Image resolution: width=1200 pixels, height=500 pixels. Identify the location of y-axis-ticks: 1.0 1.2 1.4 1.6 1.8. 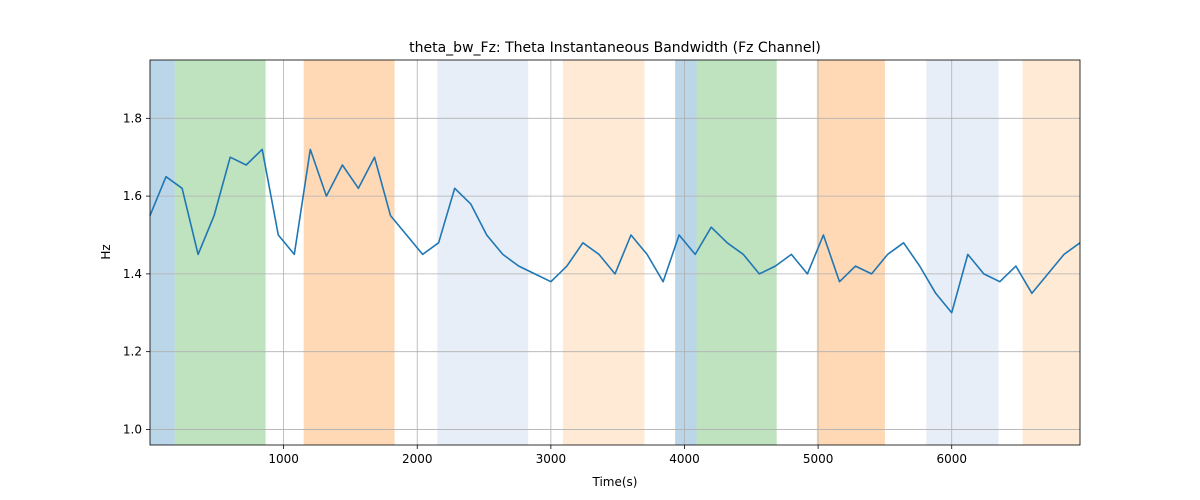
(136, 273).